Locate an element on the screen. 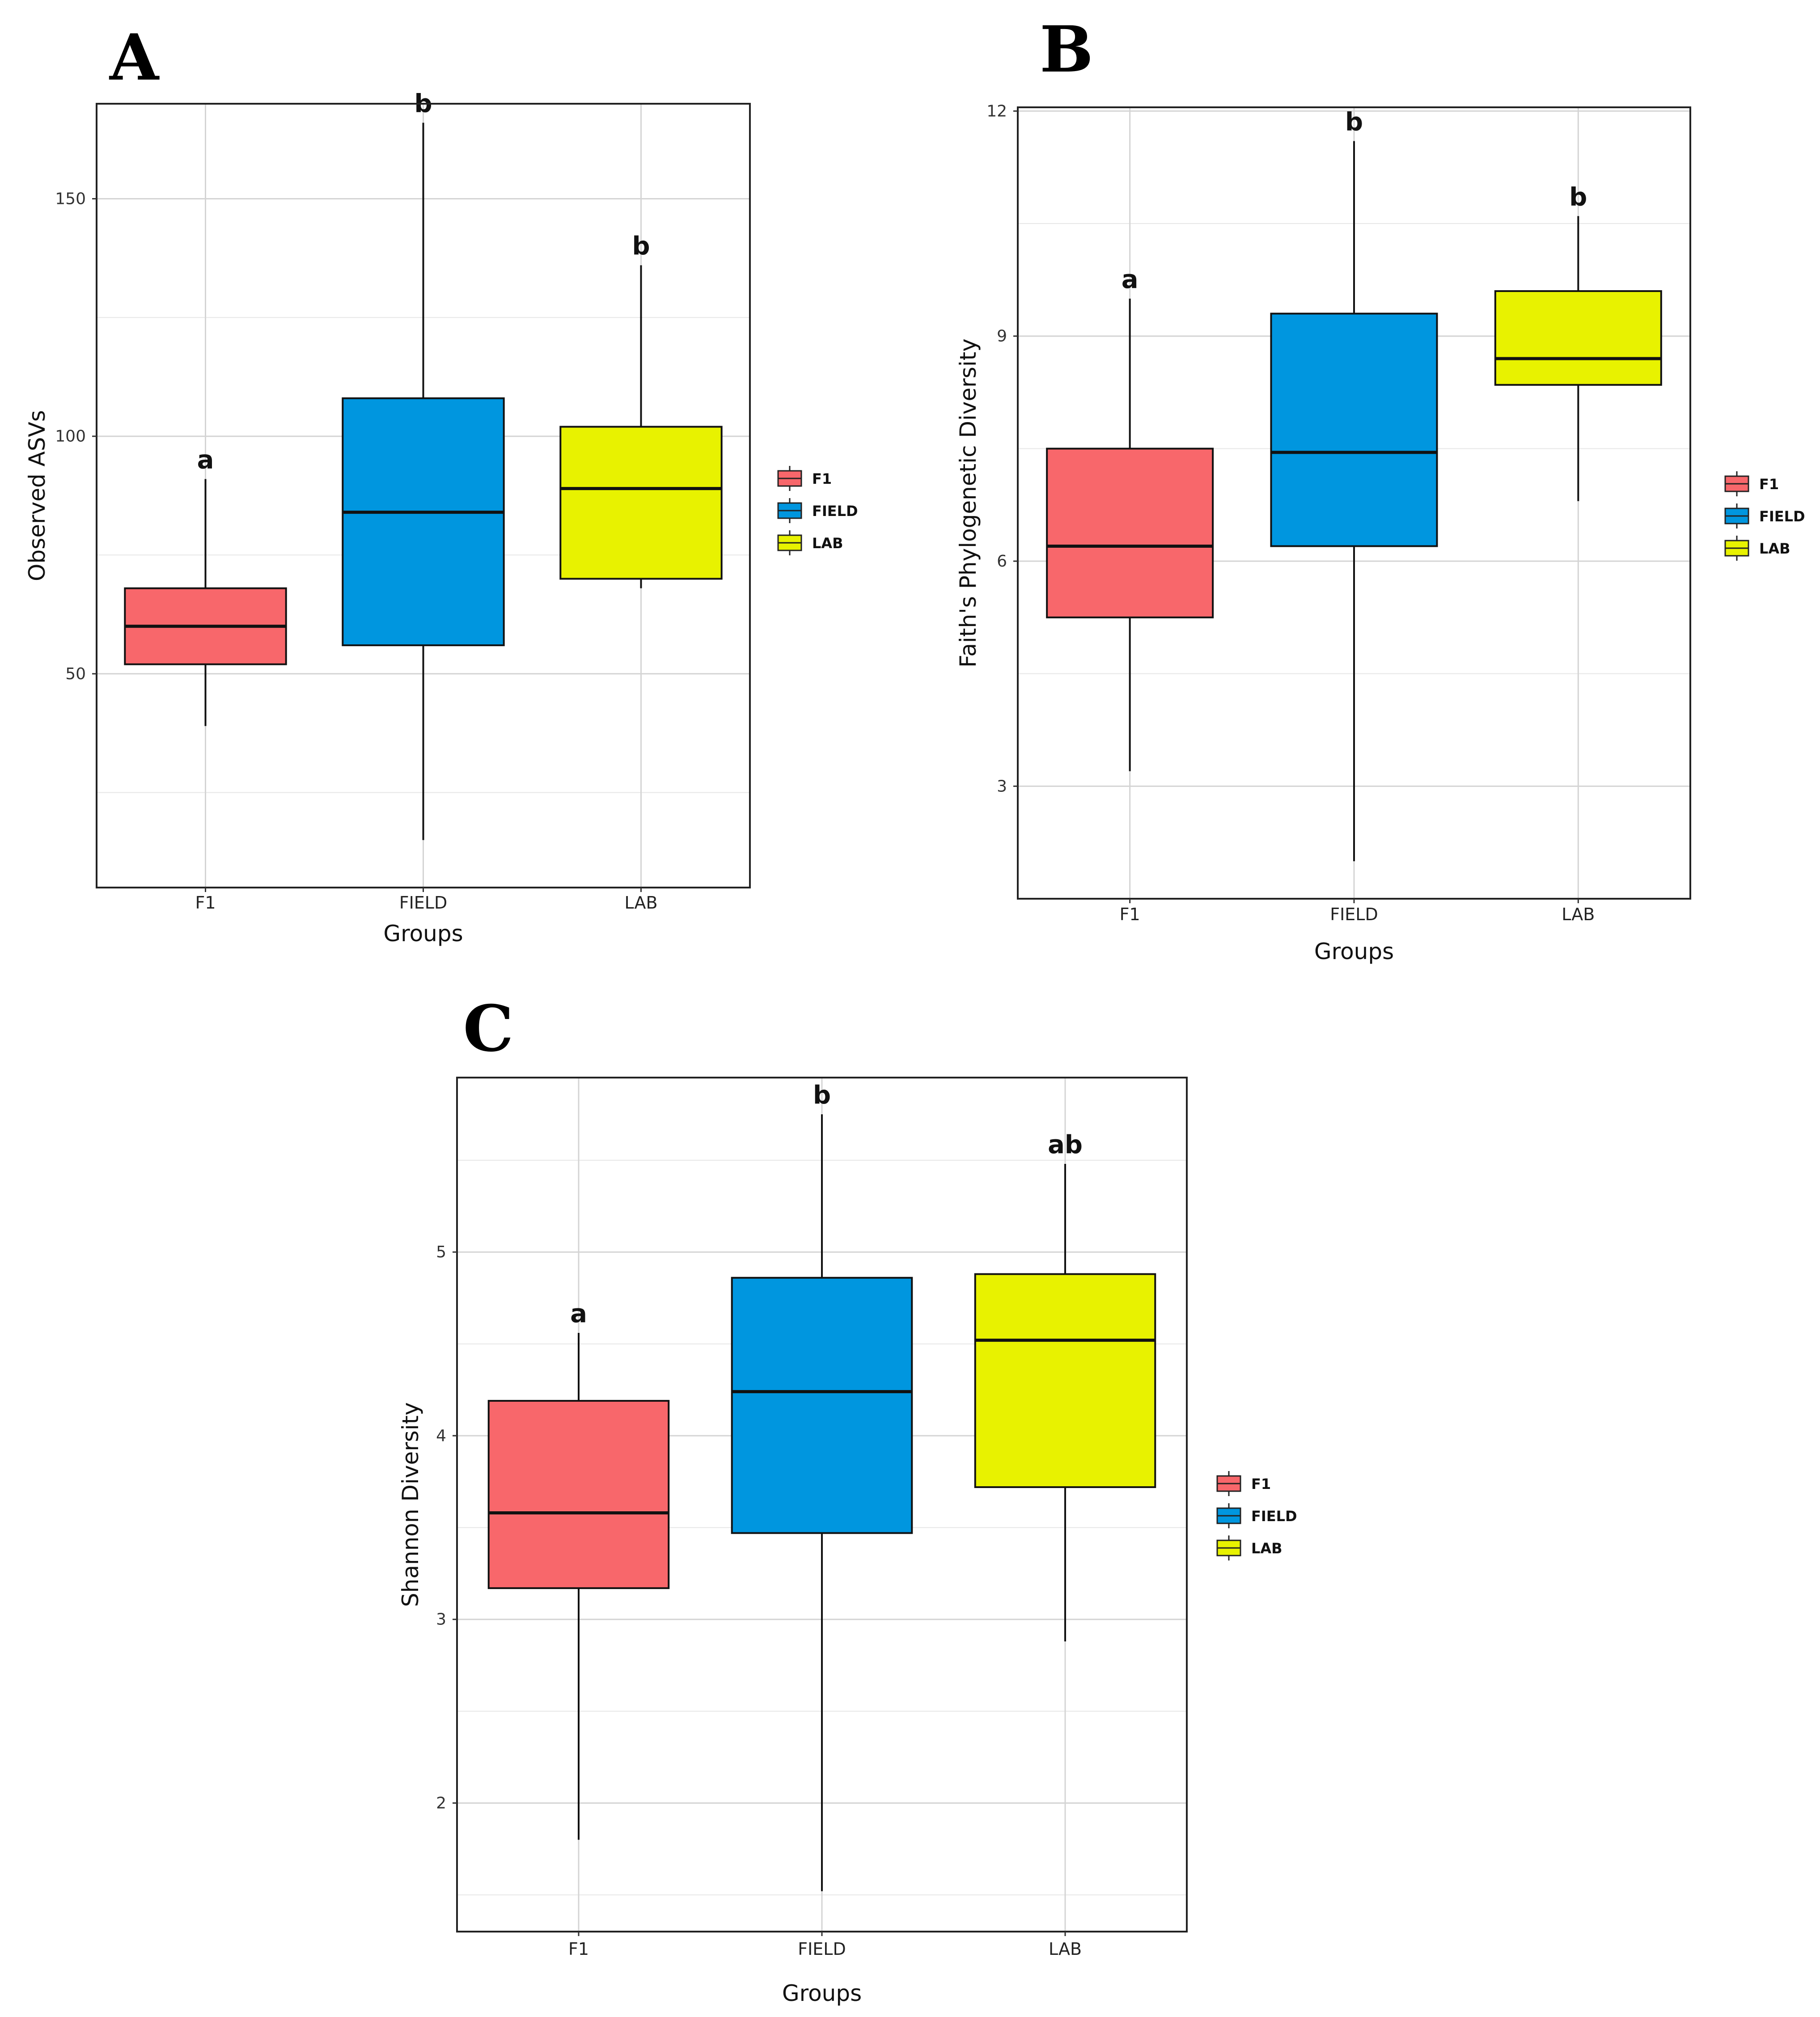  panel-letter: A is located at coordinates (134, 58).